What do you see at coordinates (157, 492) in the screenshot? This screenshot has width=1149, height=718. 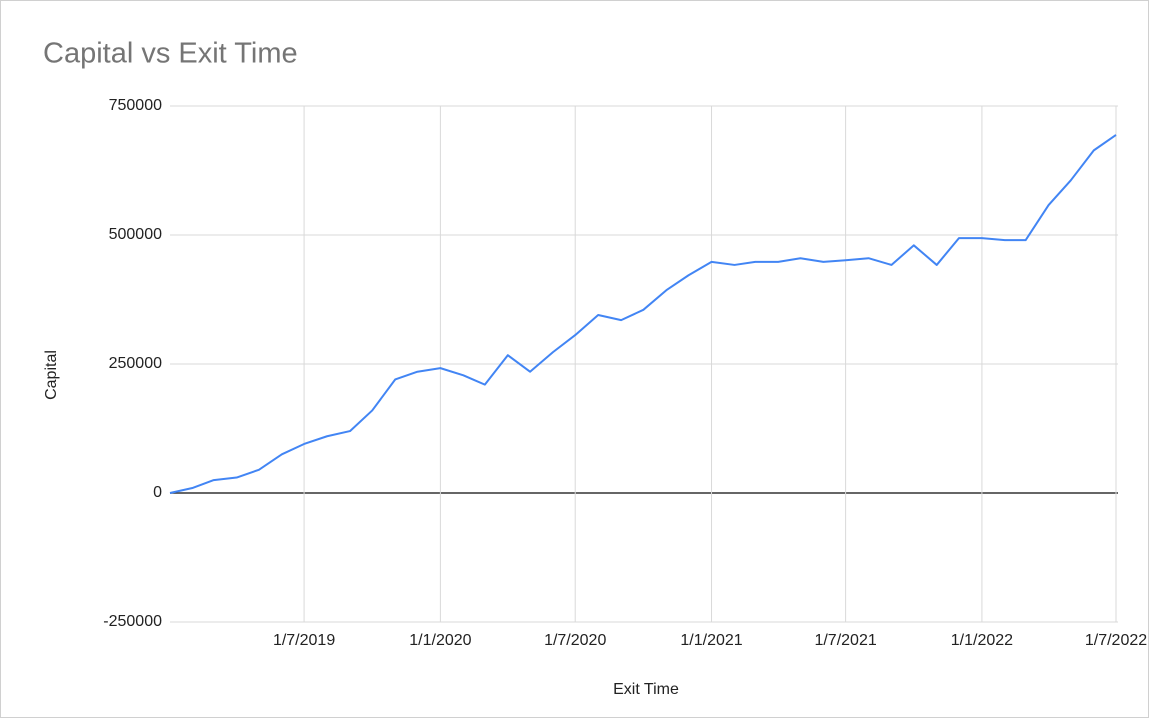 I see `y-tick-label: 0` at bounding box center [157, 492].